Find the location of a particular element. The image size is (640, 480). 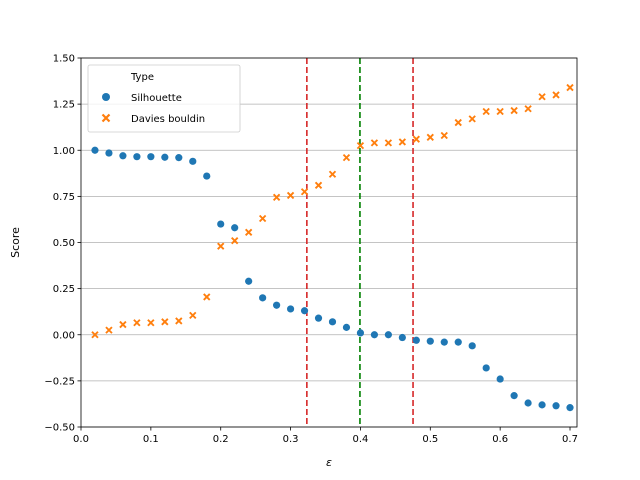

x-tick-label: 0.1 is located at coordinates (151, 439).